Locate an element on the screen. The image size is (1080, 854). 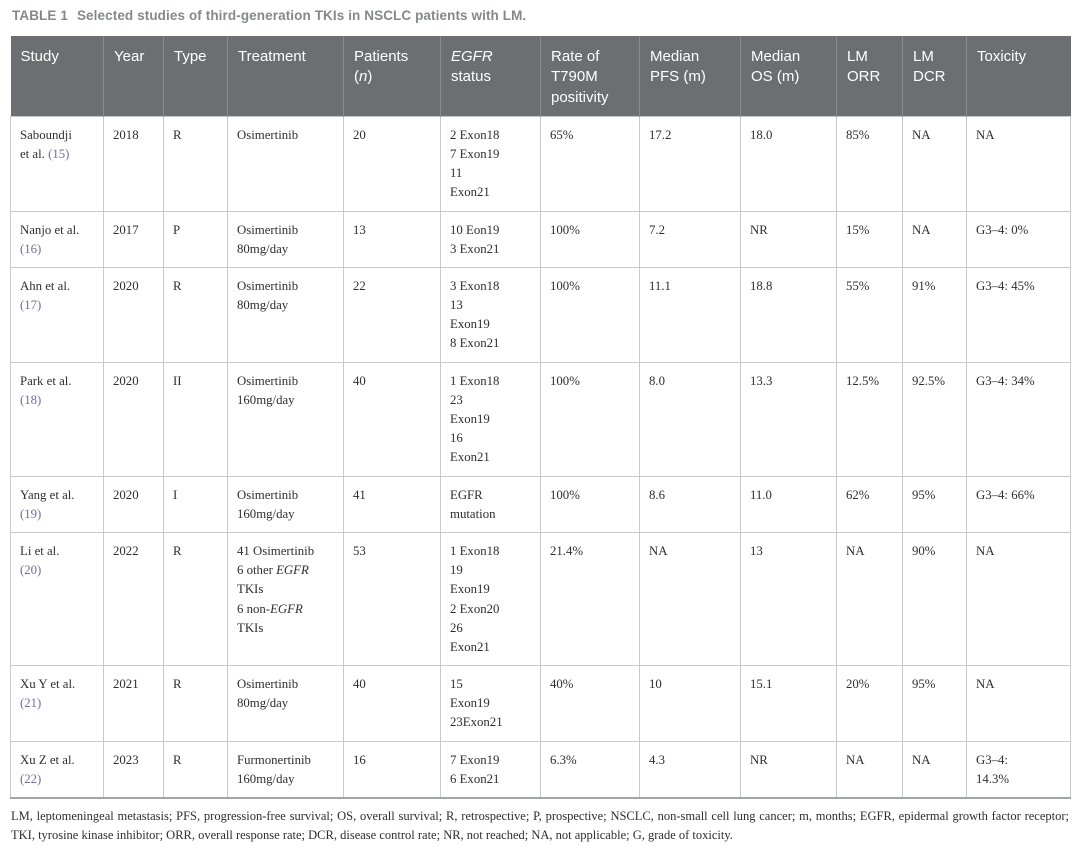
table-cell-r7-c5: 7 Exon19 6 Exon21 is located at coordinates (490, 769).